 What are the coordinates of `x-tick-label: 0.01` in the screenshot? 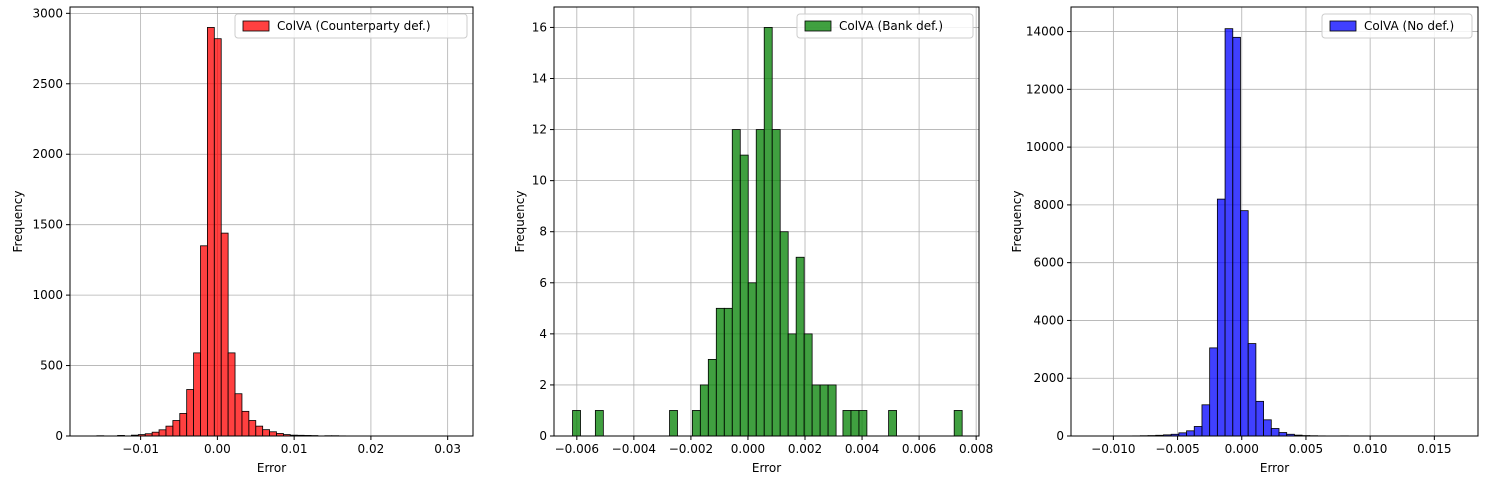 It's located at (294, 449).